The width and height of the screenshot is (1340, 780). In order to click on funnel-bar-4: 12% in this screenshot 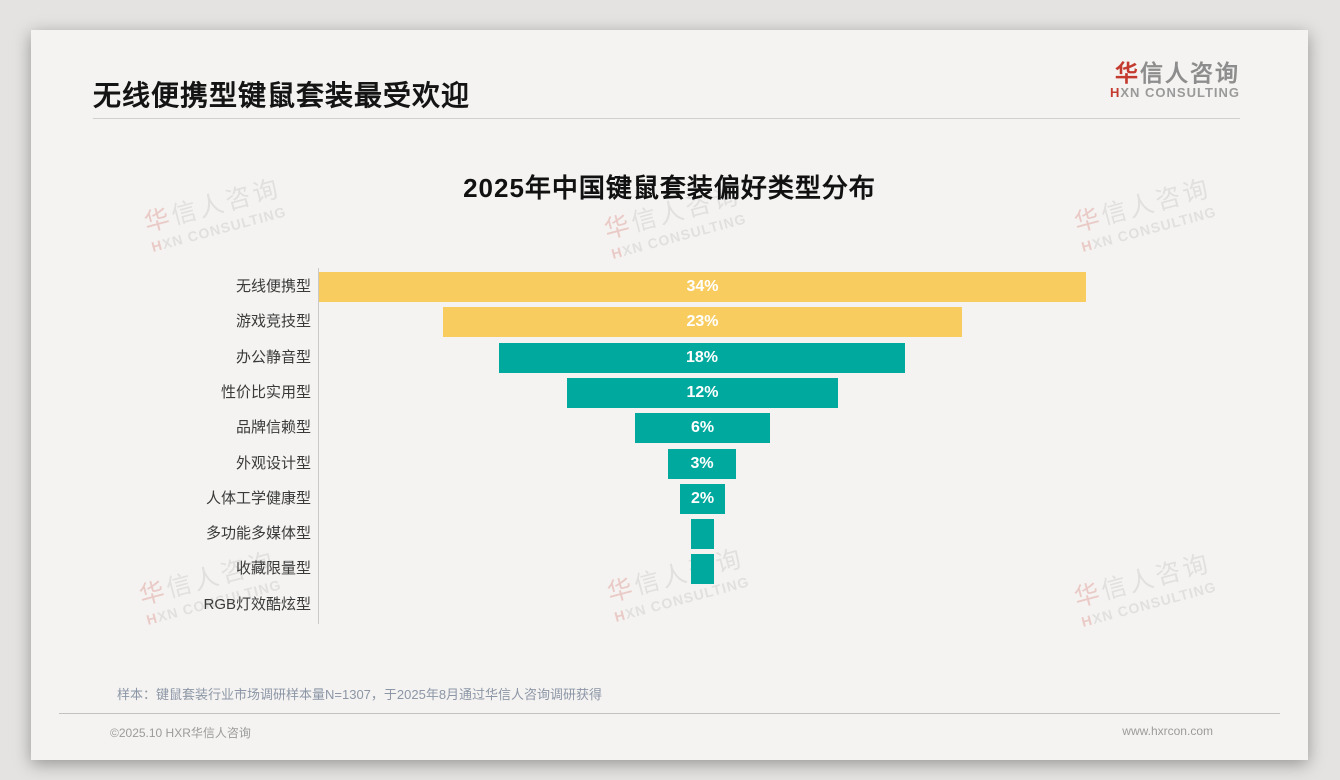, I will do `click(702, 393)`.